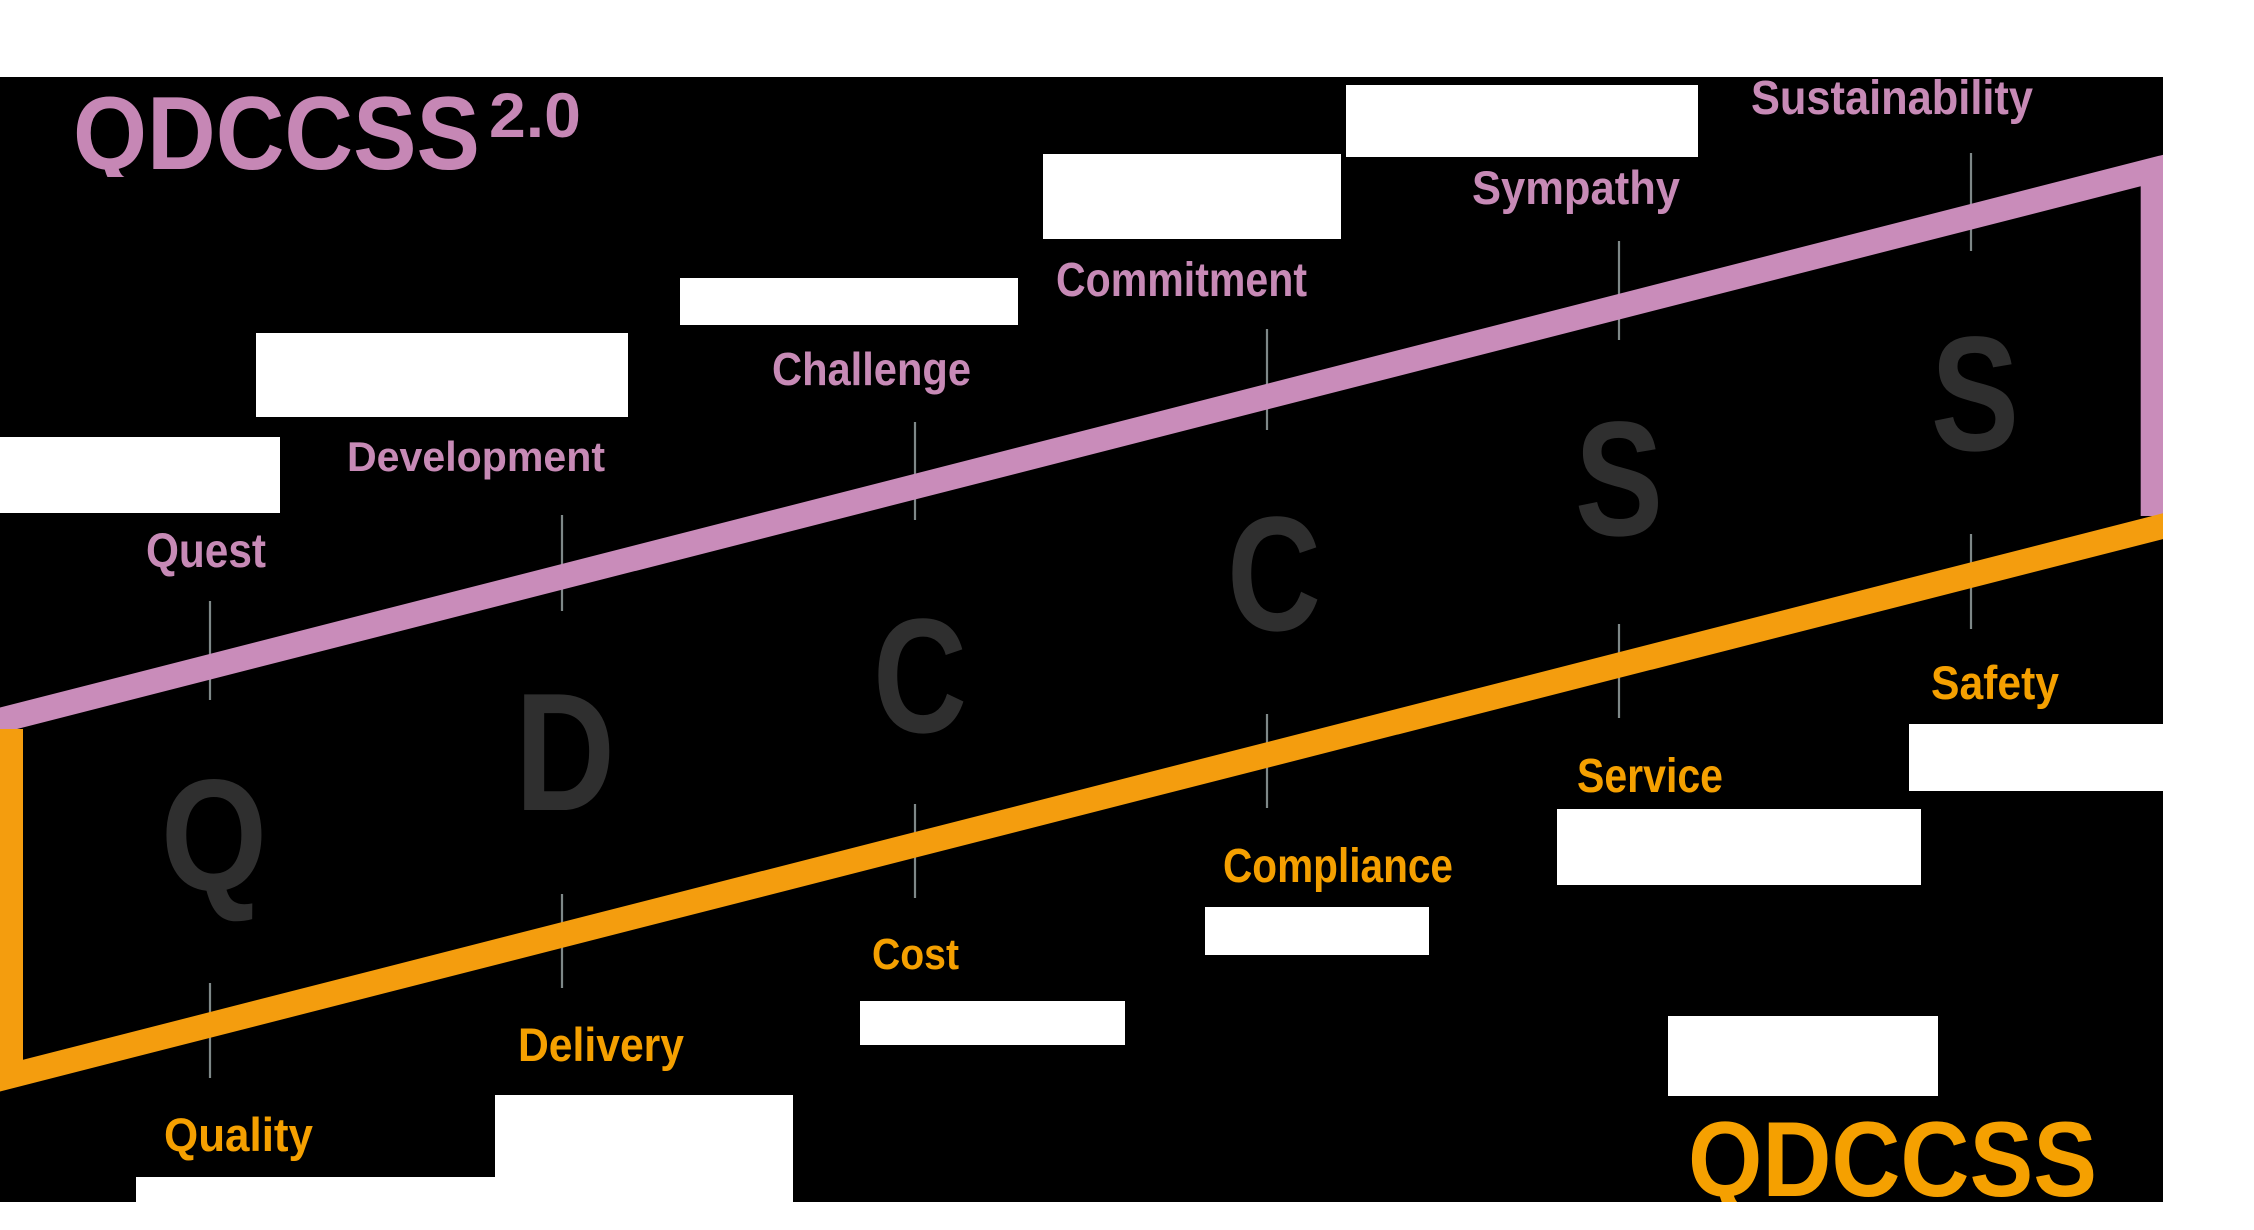 The height and width of the screenshot is (1230, 2254). I want to click on svg-text: Sympathy, so click(1576, 187).